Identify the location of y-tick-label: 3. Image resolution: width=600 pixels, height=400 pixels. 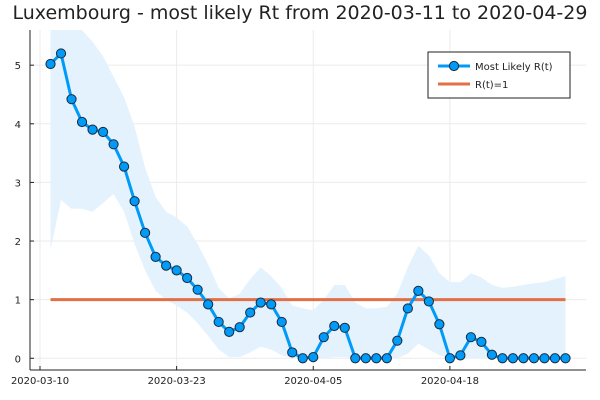
(18, 183).